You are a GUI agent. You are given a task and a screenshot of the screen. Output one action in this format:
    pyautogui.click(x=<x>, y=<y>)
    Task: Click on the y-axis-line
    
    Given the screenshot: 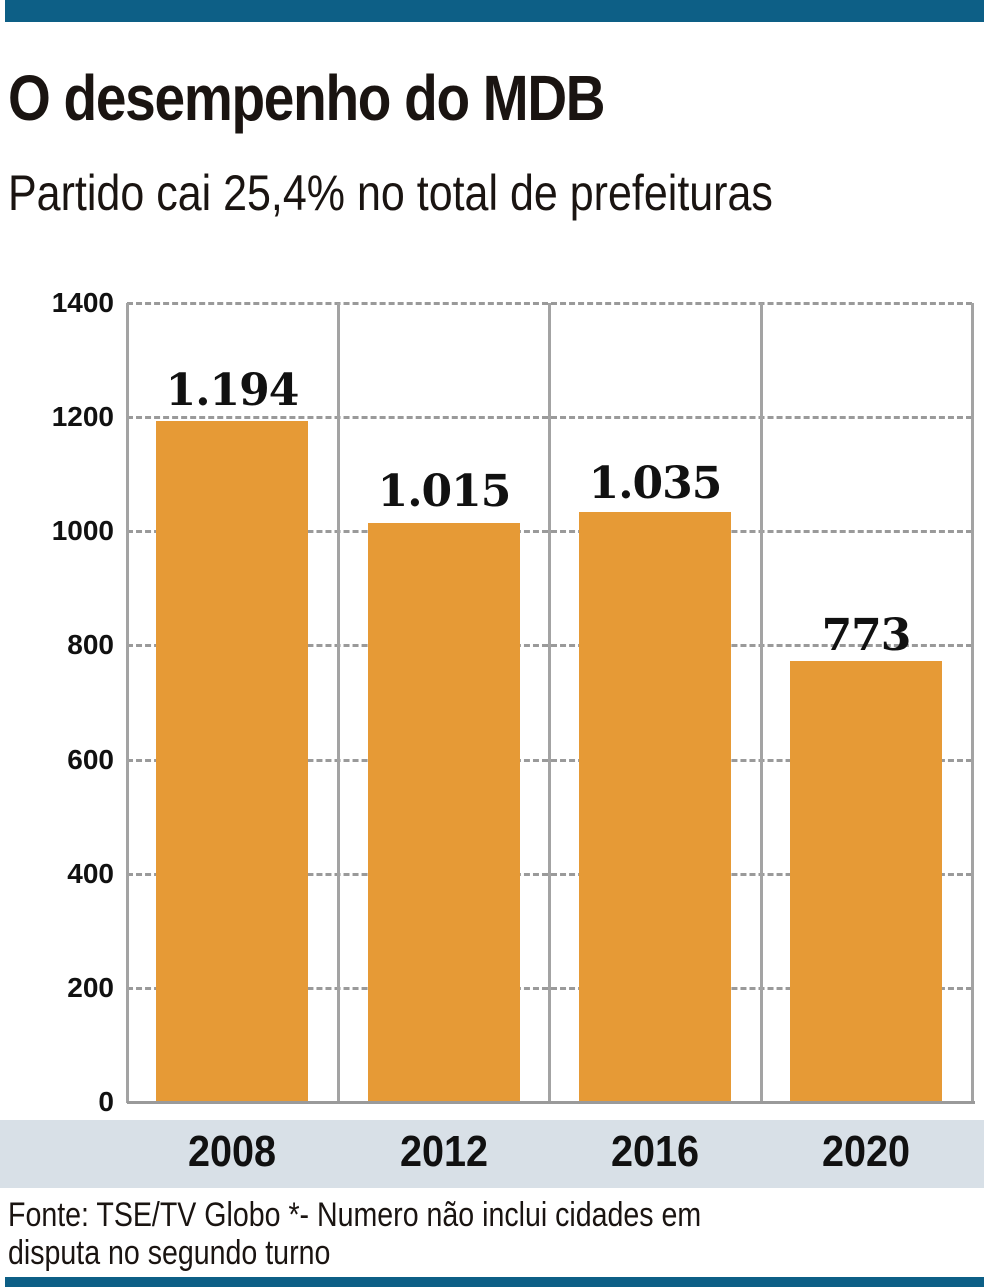 What is the action you would take?
    pyautogui.click(x=127, y=703)
    